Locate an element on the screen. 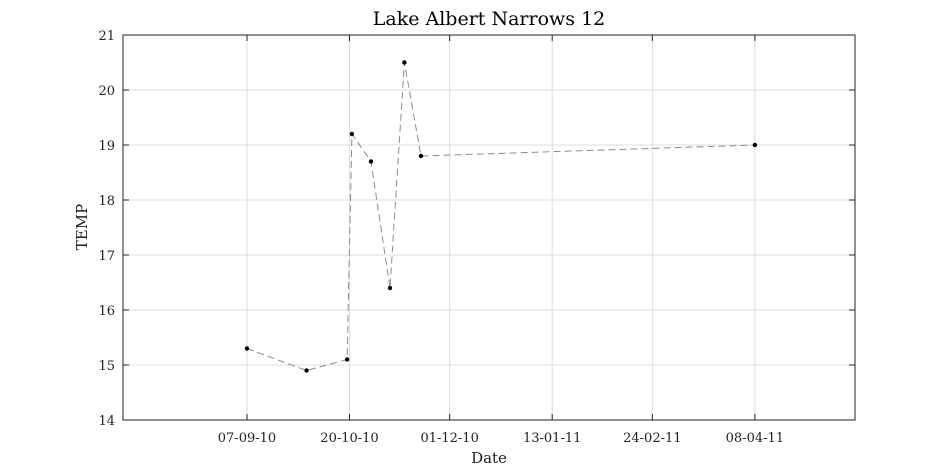 The width and height of the screenshot is (945, 472). y-tick-label: 20 is located at coordinates (106, 91).